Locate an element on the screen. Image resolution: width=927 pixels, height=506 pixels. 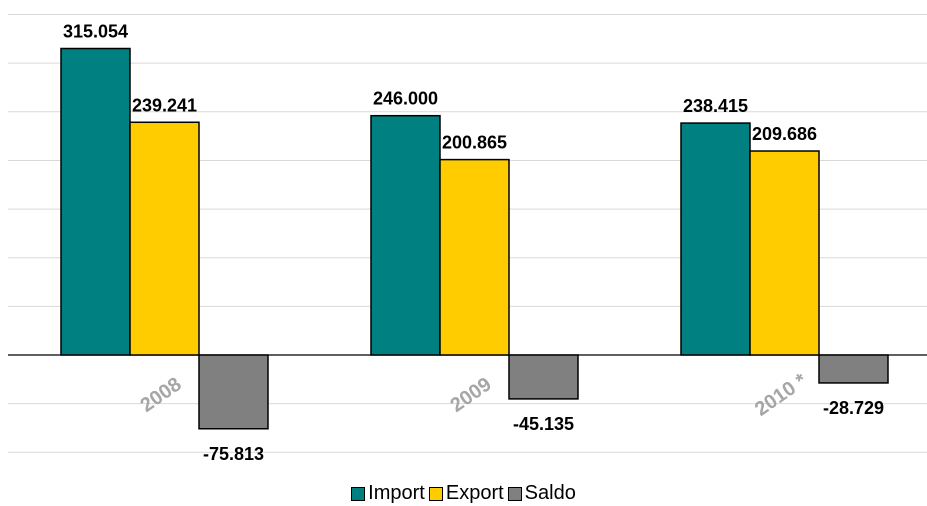
legend-item-import: Import is located at coordinates (388, 493).